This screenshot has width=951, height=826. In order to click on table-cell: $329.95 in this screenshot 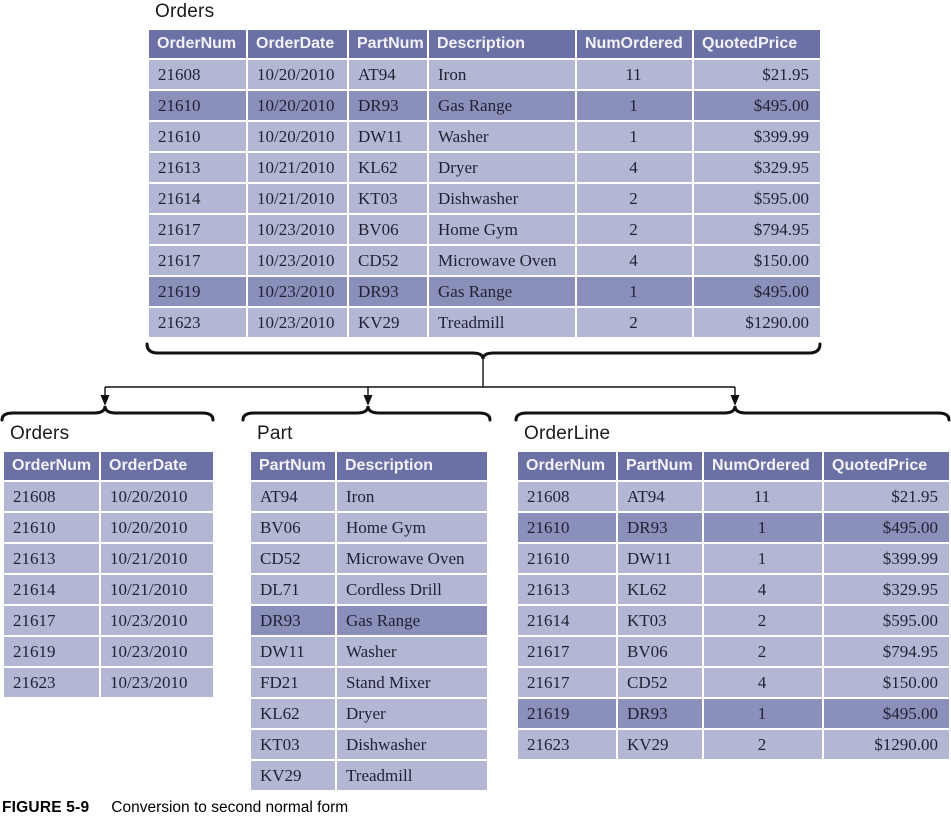, I will do `click(757, 167)`.